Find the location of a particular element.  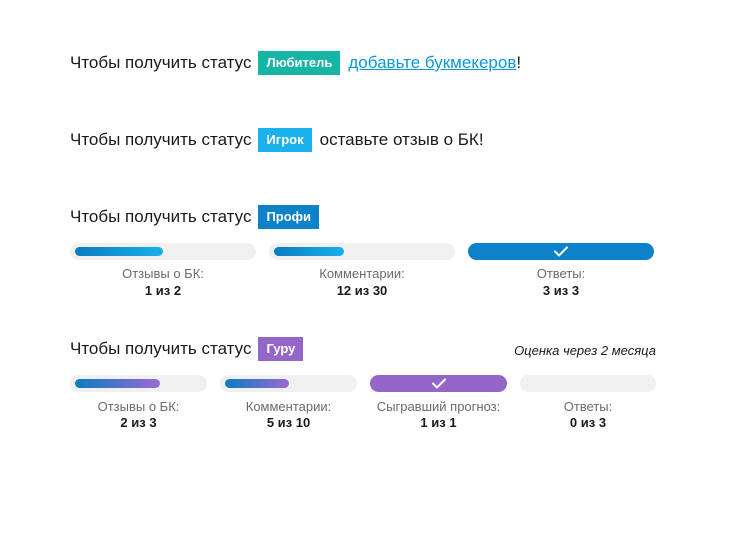

status-row-profi: Чтобы получить статус Профи is located at coordinates (198, 217).